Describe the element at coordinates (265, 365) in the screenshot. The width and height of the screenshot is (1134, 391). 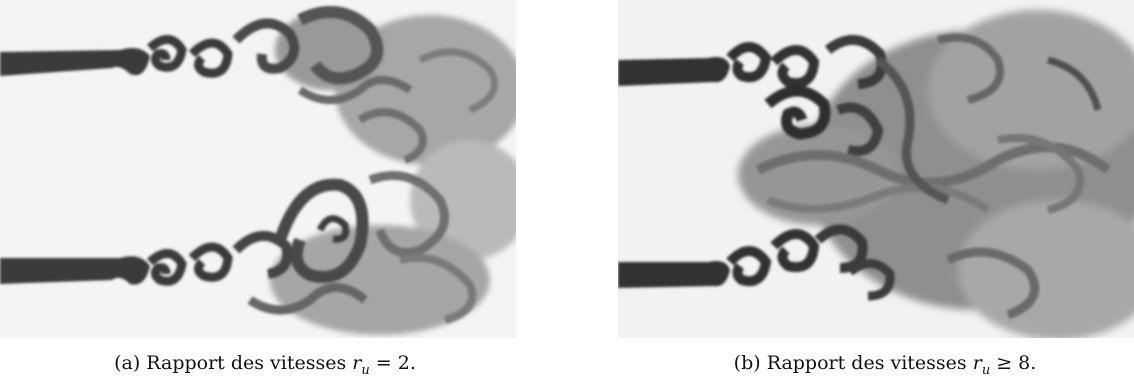
I see `caption-a: (a) Rapport des vitesses ru = 2.` at that location.